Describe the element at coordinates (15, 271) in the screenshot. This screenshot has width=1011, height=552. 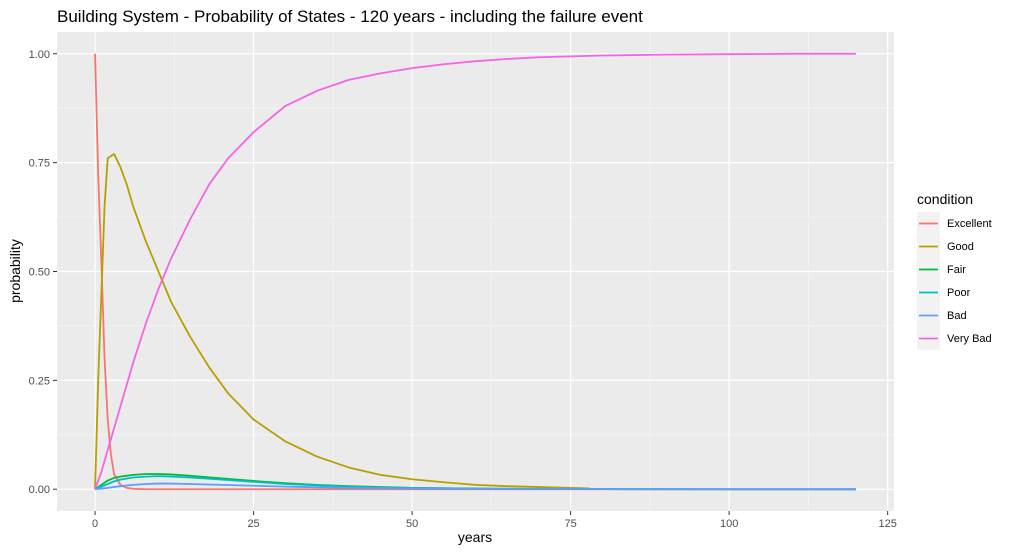
I see `y-axis-title: probability` at that location.